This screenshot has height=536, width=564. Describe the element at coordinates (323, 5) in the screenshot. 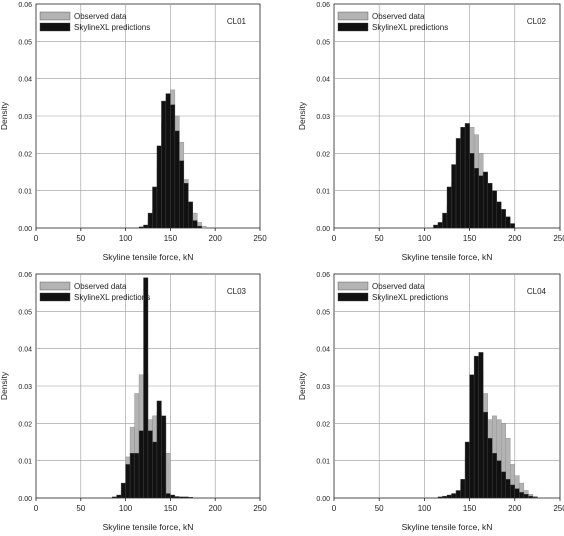

I see `y-tick-label: 0.06` at that location.